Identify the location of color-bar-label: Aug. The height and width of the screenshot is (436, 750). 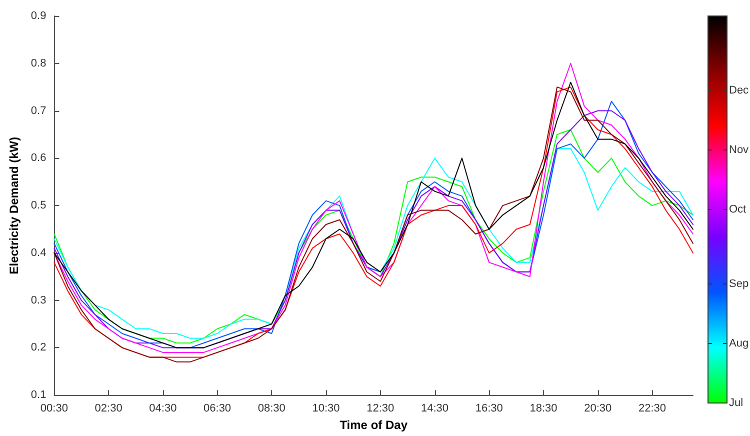
(739, 343).